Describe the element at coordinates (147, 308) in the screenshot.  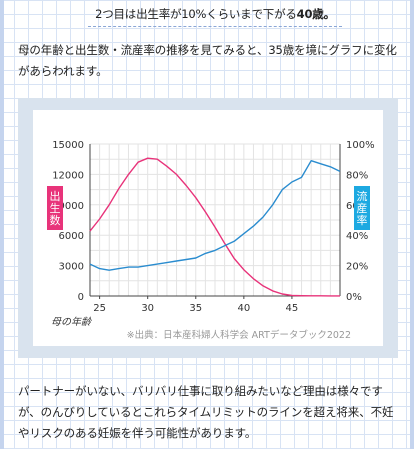
I see `x-tick-label: 30` at that location.